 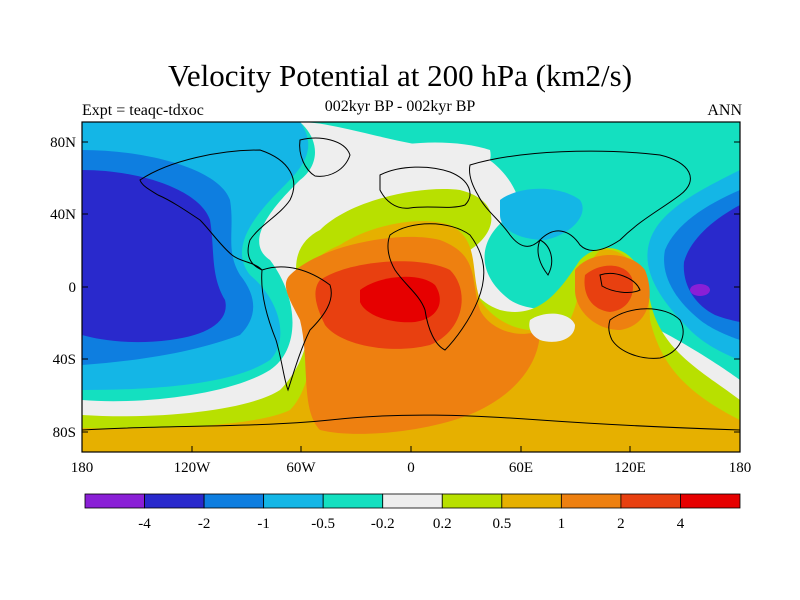 I want to click on coast-australia, so click(x=646, y=333).